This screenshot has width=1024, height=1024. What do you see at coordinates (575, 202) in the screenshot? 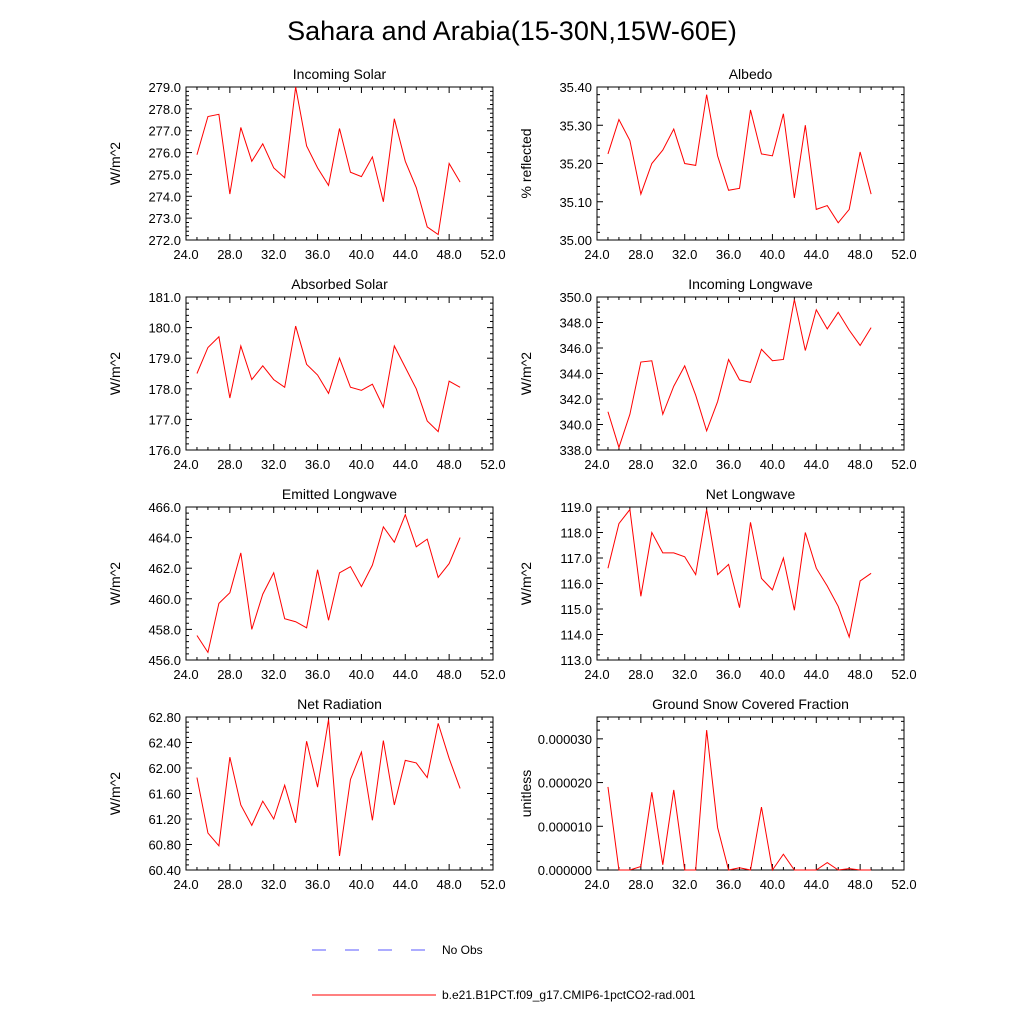
I see `y-tick-label: 35.10` at bounding box center [575, 202].